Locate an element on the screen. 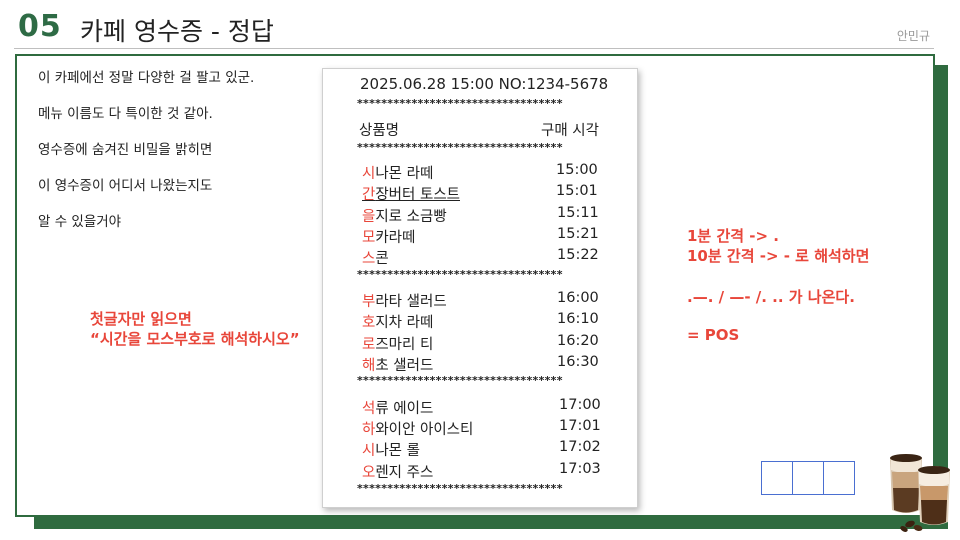  item-time: 16:20 is located at coordinates (578, 341).